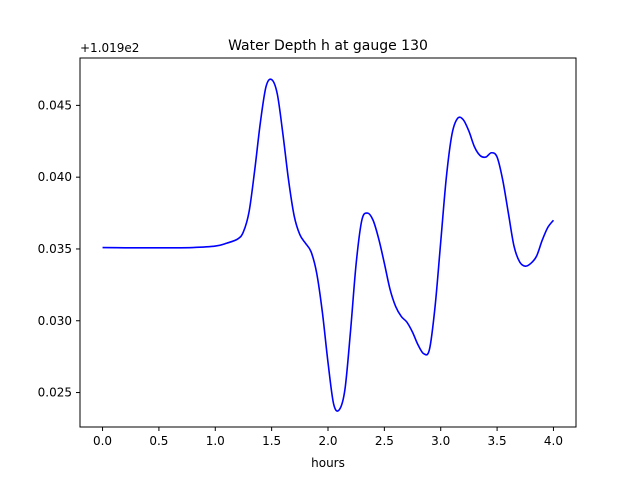 The image size is (640, 480). Describe the element at coordinates (55, 321) in the screenshot. I see `y-tick-label: 0.030` at that location.